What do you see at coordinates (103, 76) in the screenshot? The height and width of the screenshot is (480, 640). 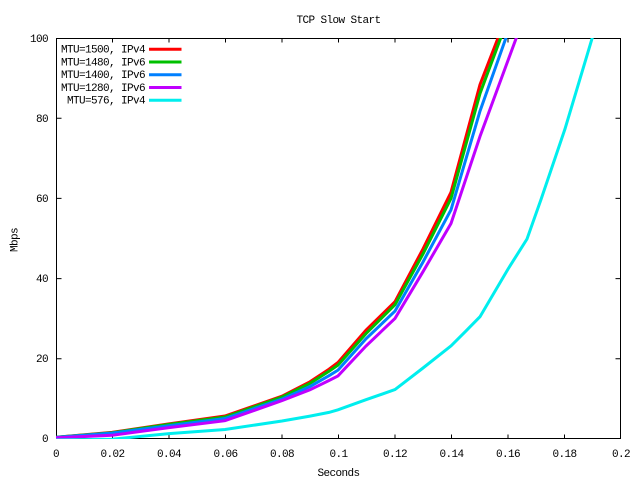 I see `svg-text: MTU=1400, IPv6` at bounding box center [103, 76].